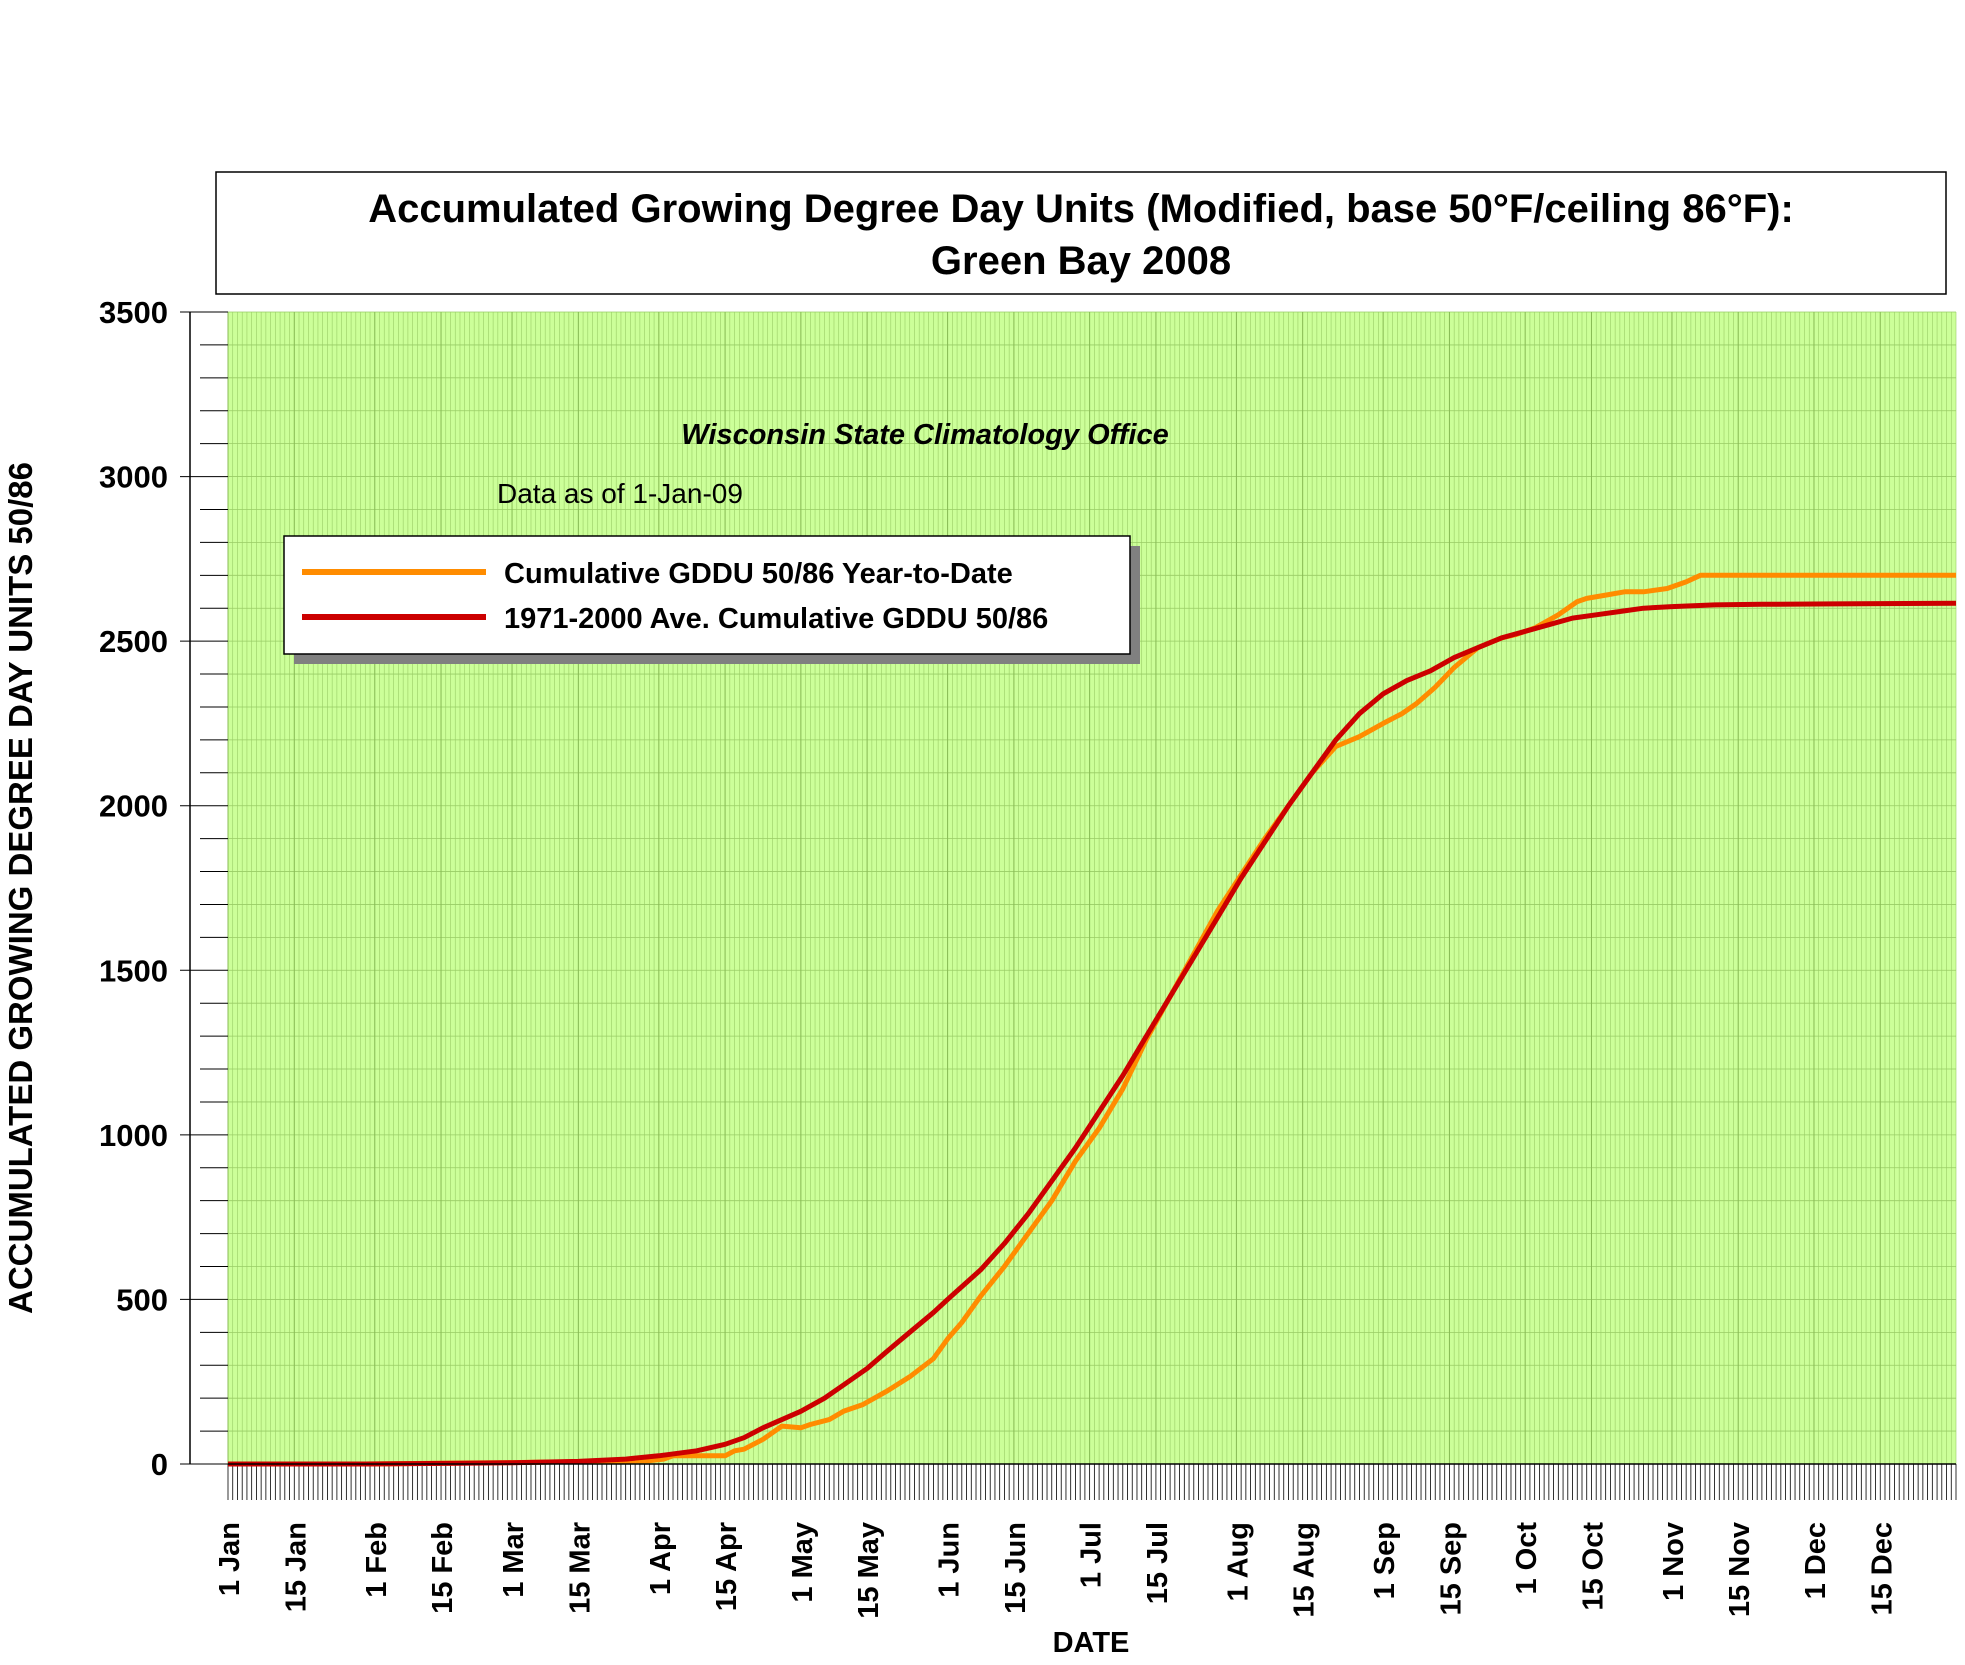 The width and height of the screenshot is (1965, 1665). I want to click on y-tick-label: 3500, so click(133, 312).